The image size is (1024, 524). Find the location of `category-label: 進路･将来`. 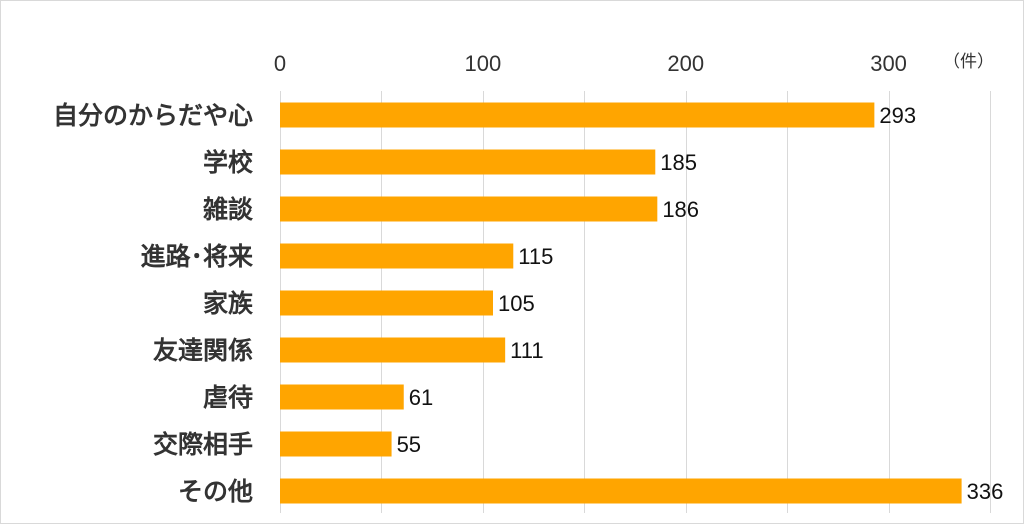

category-label: 進路･将来 is located at coordinates (197, 256).